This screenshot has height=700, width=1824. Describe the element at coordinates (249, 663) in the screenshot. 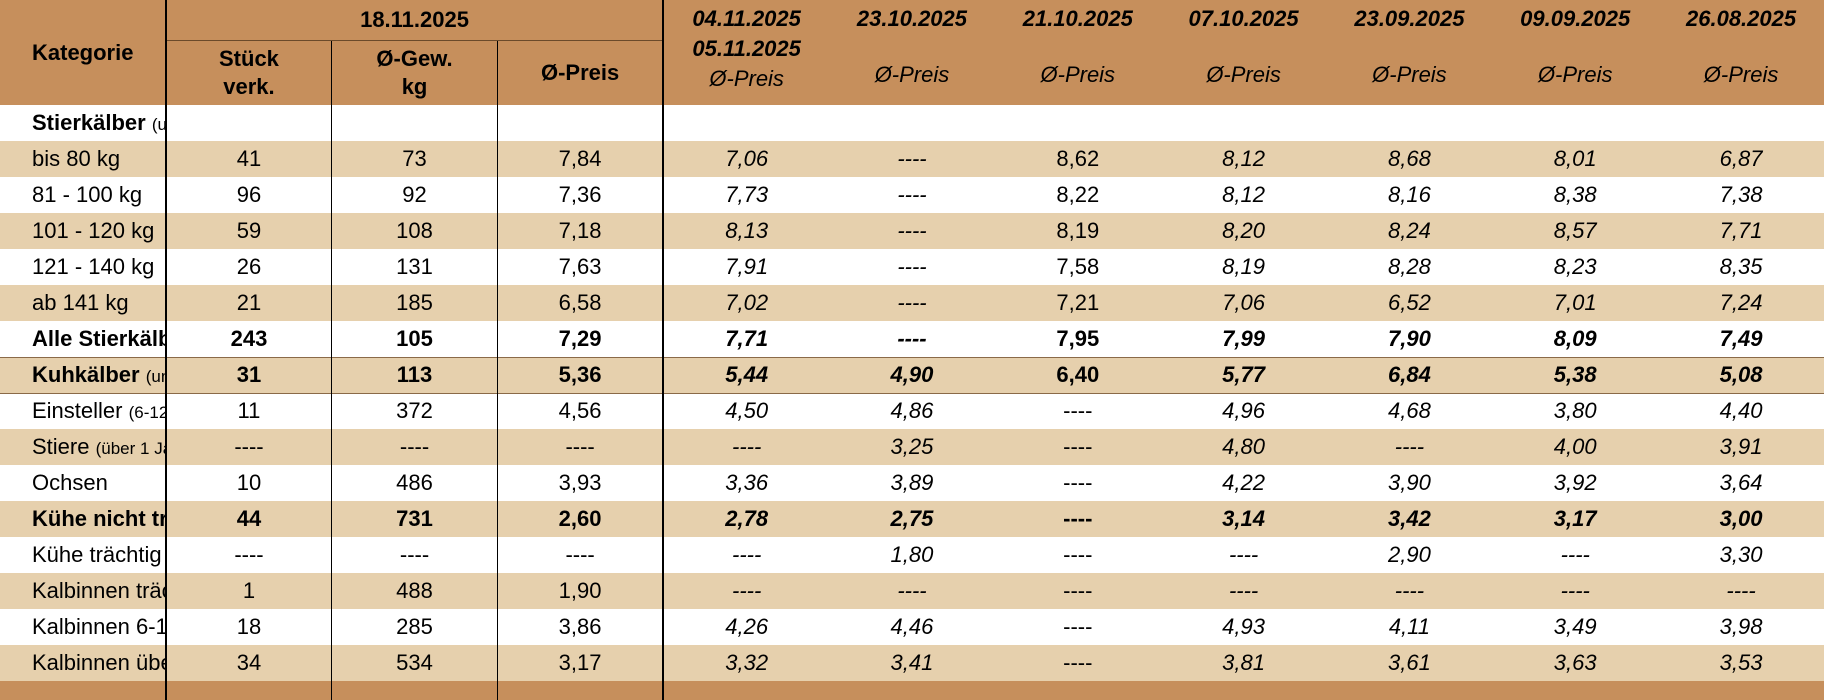

I see `table-cell: 34` at that location.